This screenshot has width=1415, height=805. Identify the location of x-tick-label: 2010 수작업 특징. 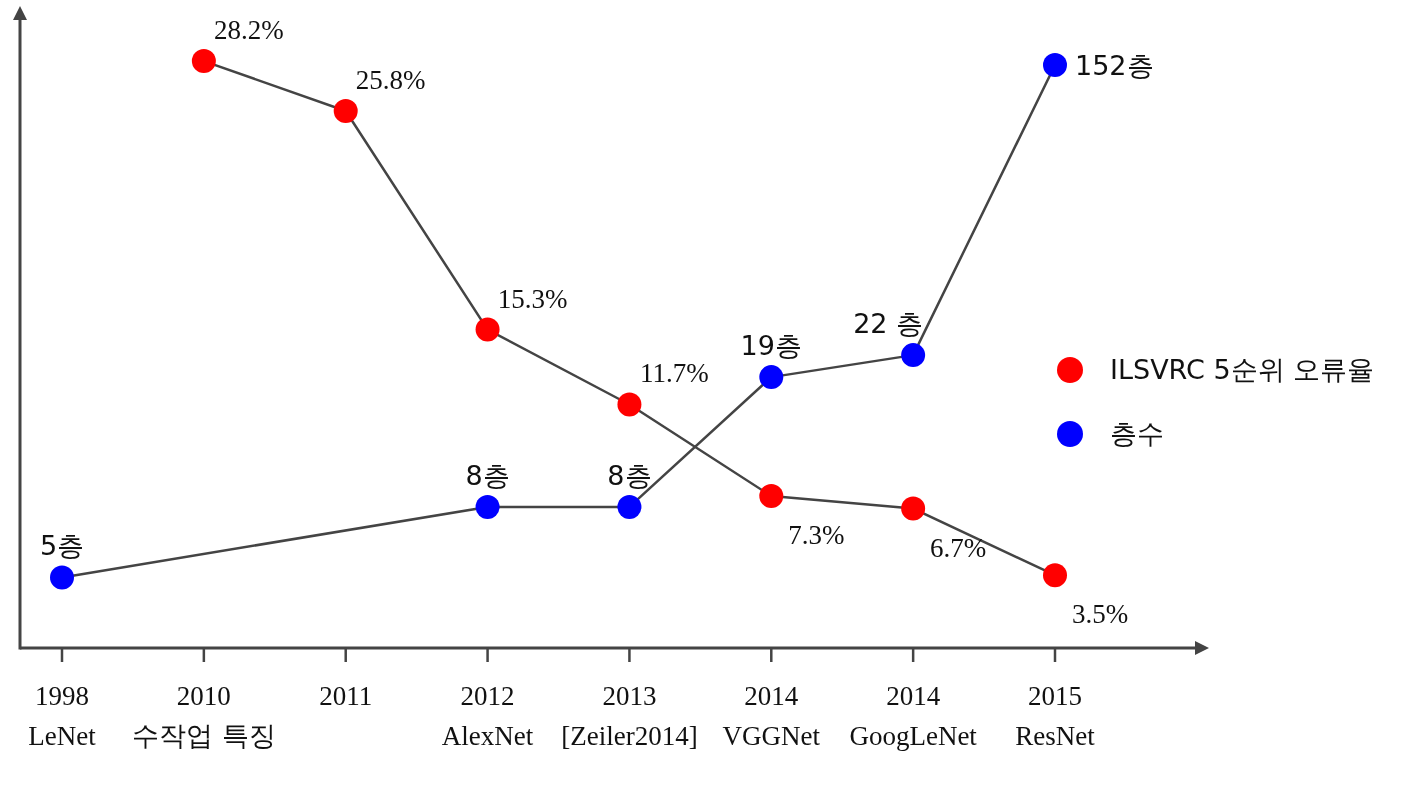
(204, 716).